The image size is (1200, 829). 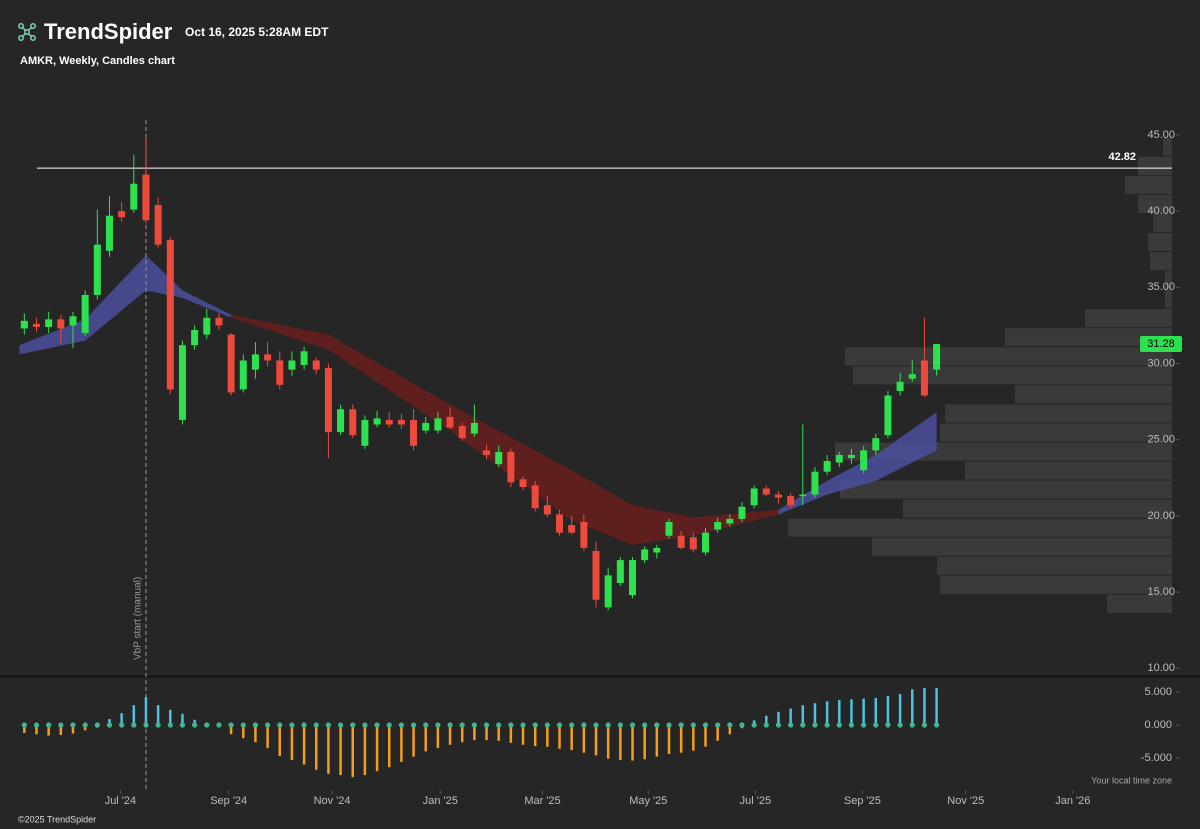 What do you see at coordinates (648, 801) in the screenshot?
I see `x-tick-label: May '25` at bounding box center [648, 801].